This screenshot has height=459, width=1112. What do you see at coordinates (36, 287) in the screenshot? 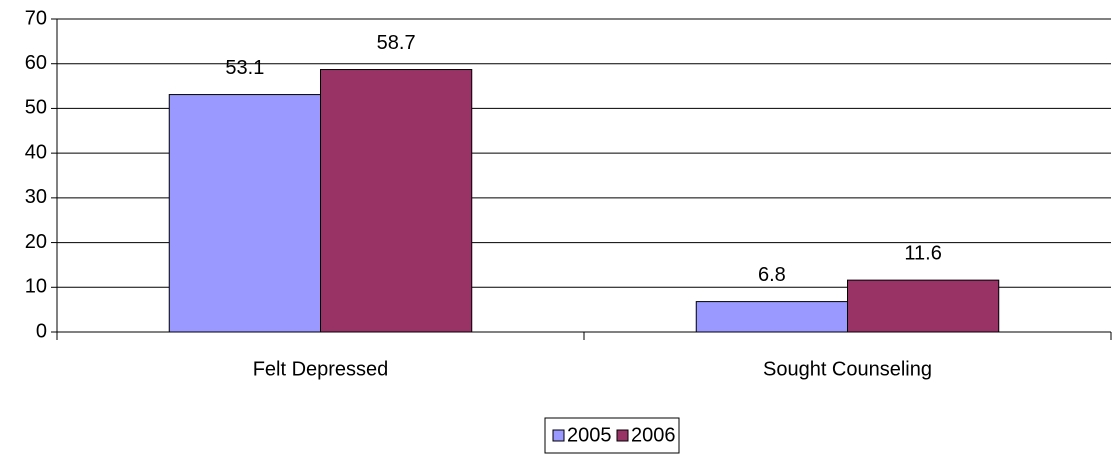
I see `y-tick-label: 10` at bounding box center [36, 287].